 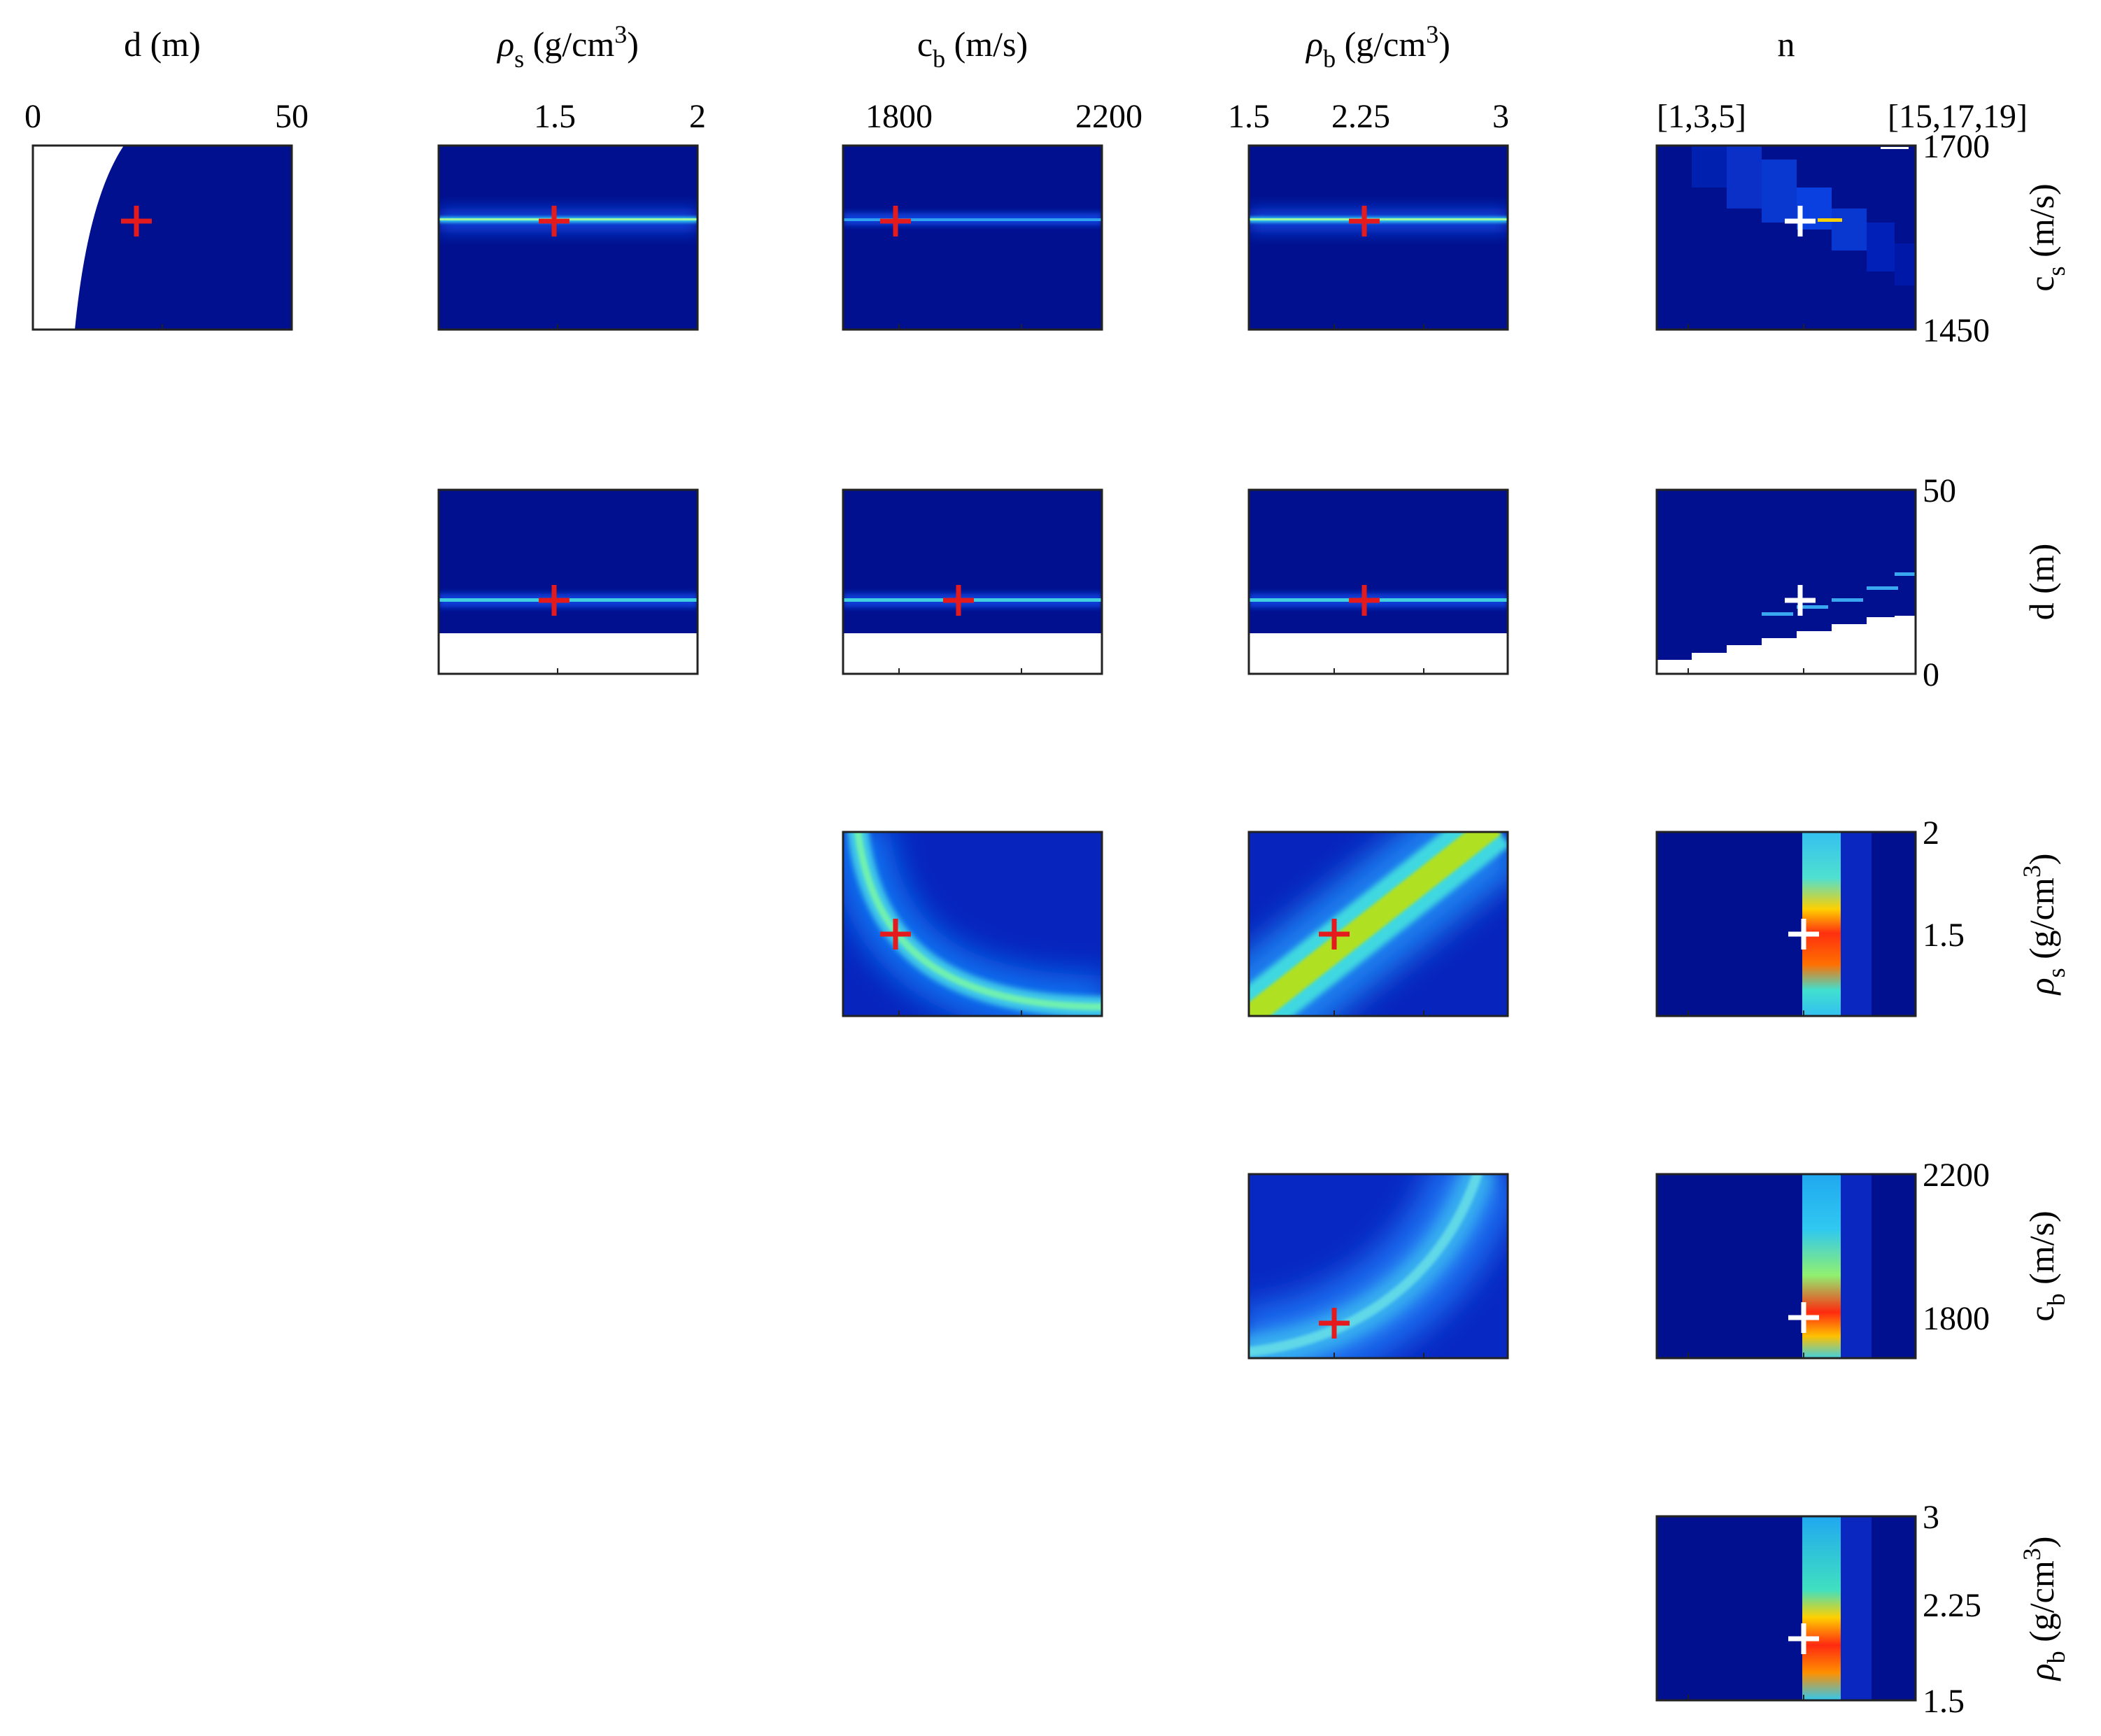 I want to click on row-title-d: d (m), so click(x=2041, y=582).